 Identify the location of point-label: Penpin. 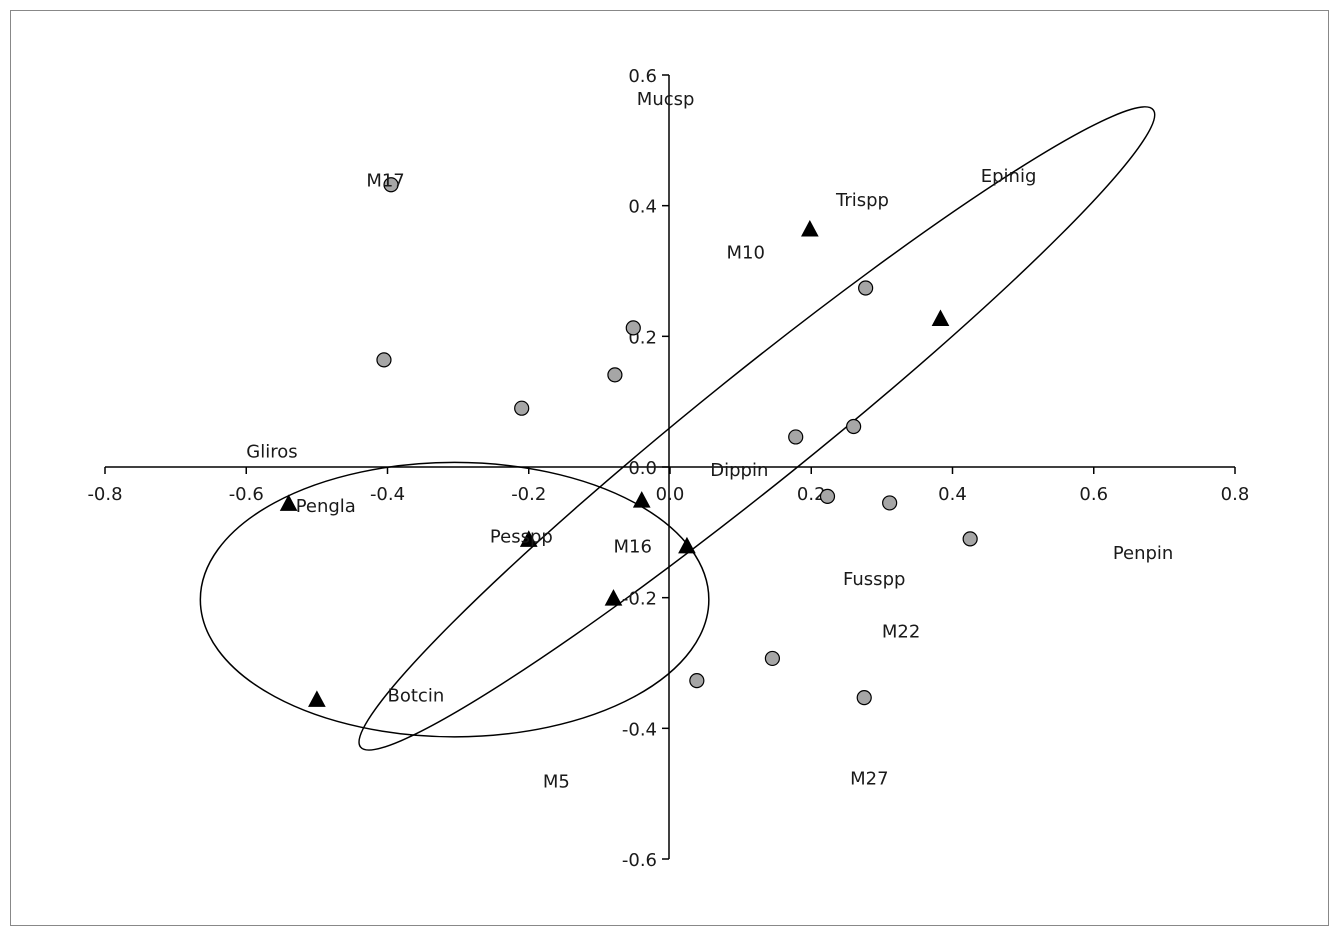
(1143, 553).